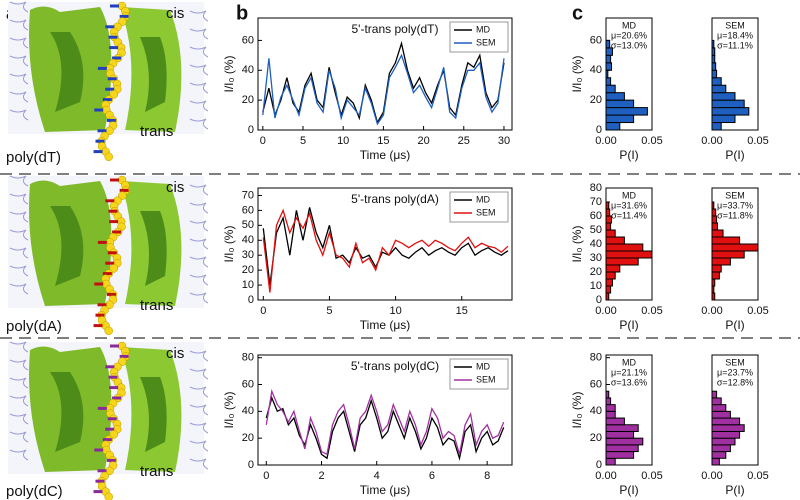  Describe the element at coordinates (303, 141) in the screenshot. I see `x-tick-label: 5` at that location.